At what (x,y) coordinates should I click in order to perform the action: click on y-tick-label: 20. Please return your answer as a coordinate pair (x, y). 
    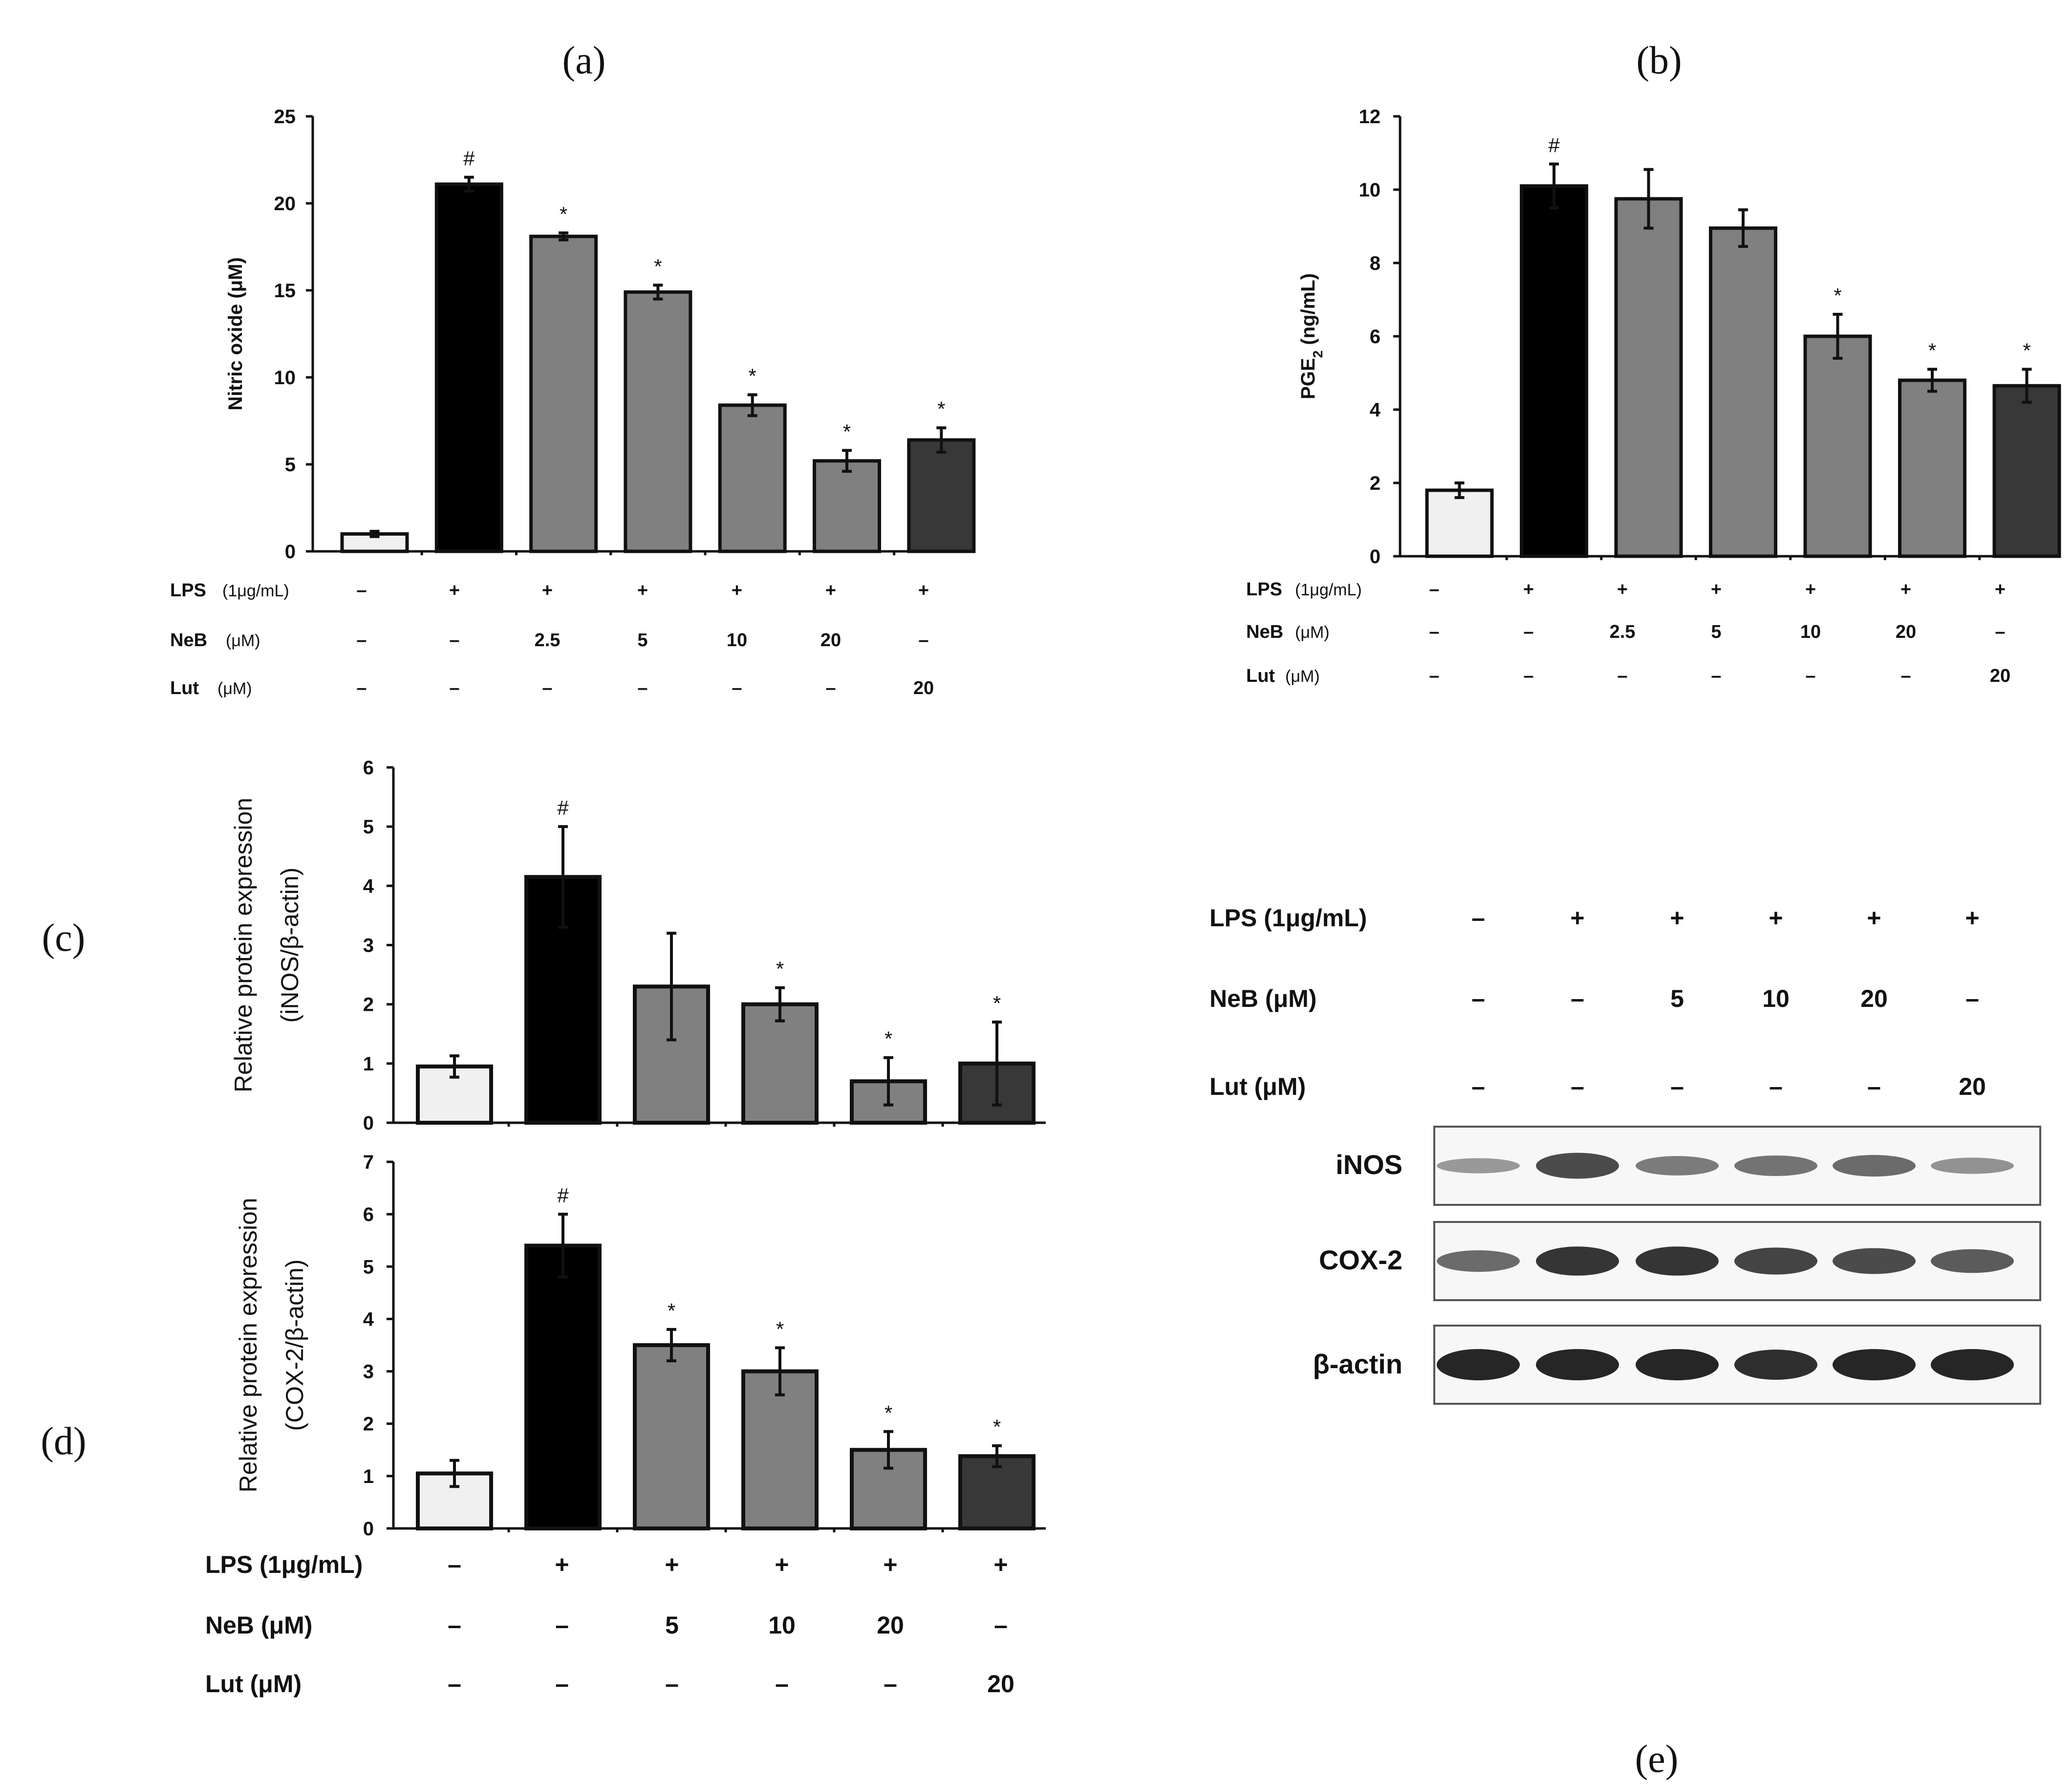
    Looking at the image, I should click on (285, 204).